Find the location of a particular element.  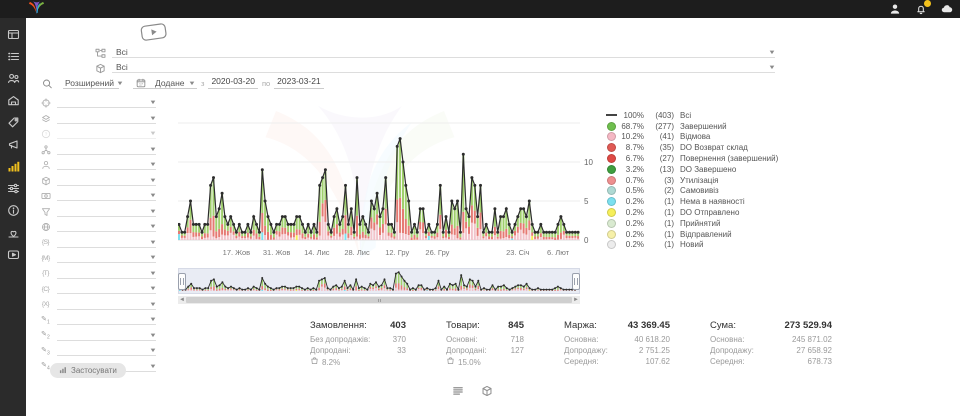

x-tick-label: 28. Лис is located at coordinates (357, 252).